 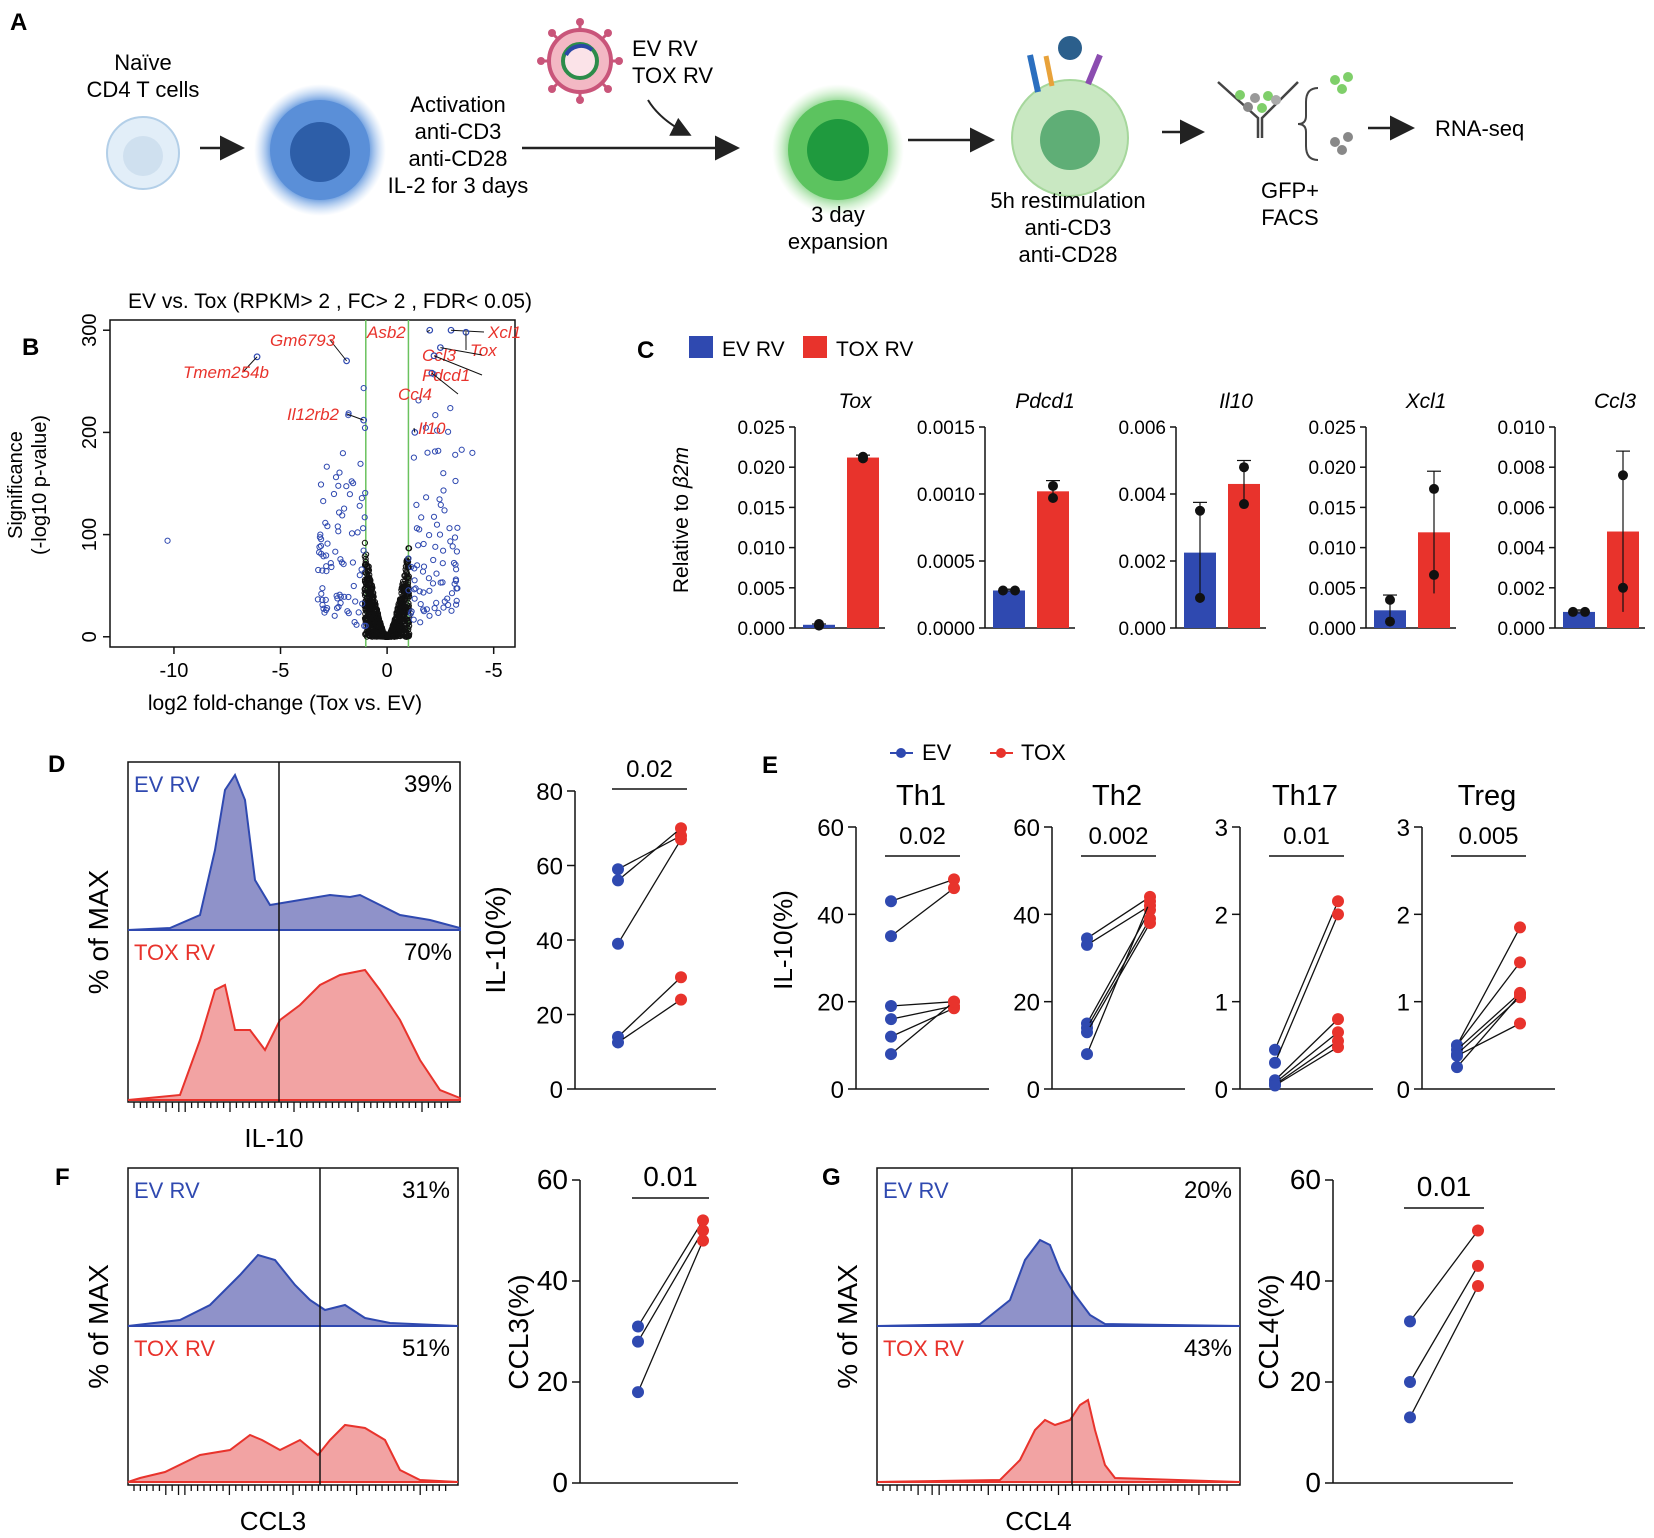 I want to click on volcano-gene-label: Tox, so click(x=483, y=350).